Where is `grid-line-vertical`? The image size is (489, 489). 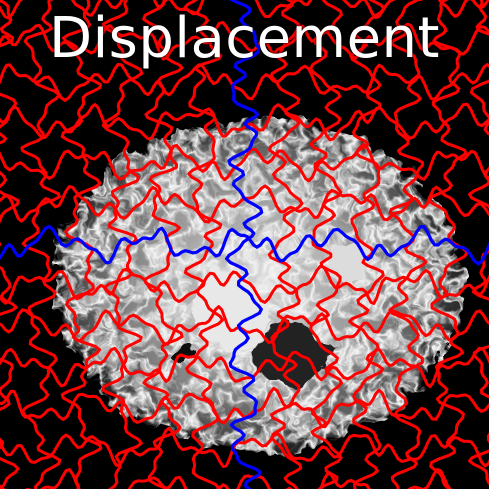 grid-line-vertical is located at coordinates (367, 244).